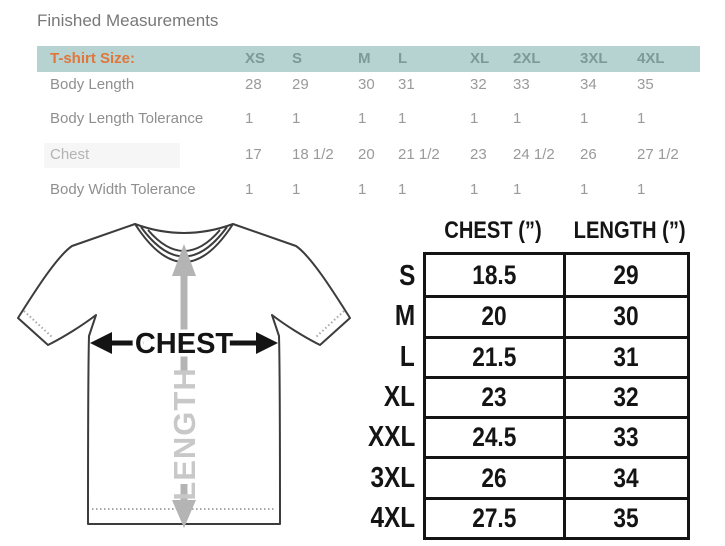 Image resolution: width=725 pixels, height=546 pixels. What do you see at coordinates (588, 84) in the screenshot?
I see `cell: 34` at bounding box center [588, 84].